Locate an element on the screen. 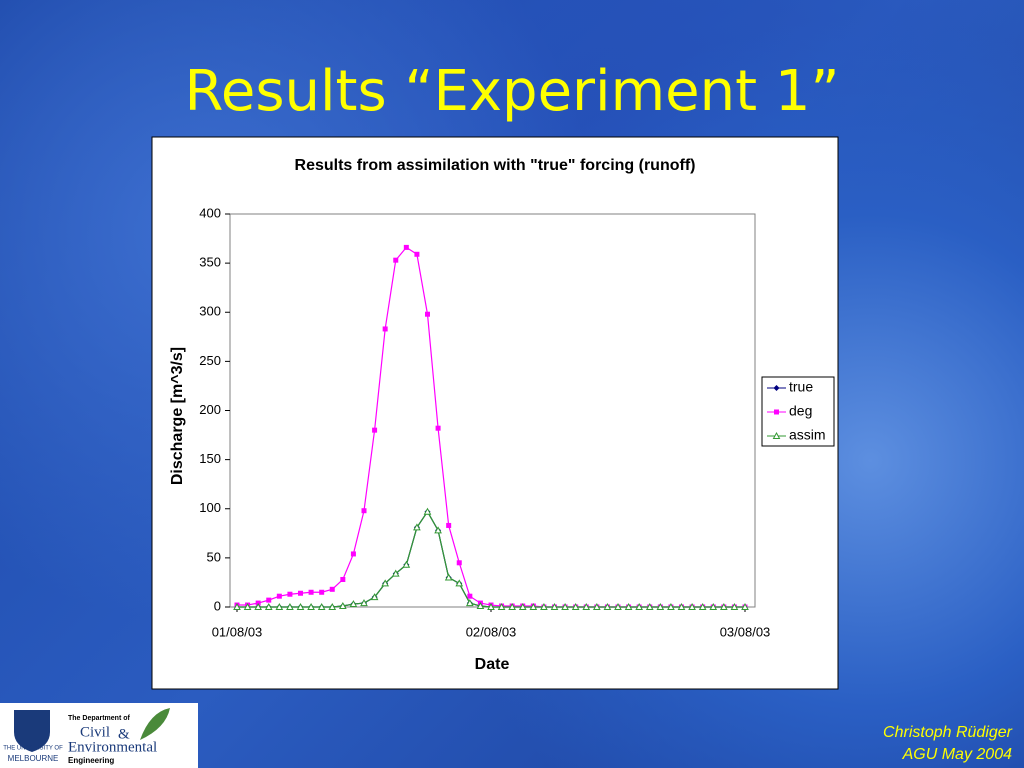 The image size is (1024, 768). logo-text: The Department of is located at coordinates (99, 718).